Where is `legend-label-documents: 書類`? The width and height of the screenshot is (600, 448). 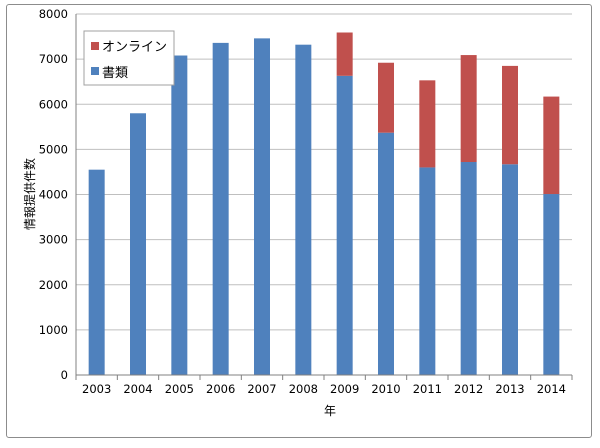
legend-label-documents: 書類 is located at coordinates (115, 73).